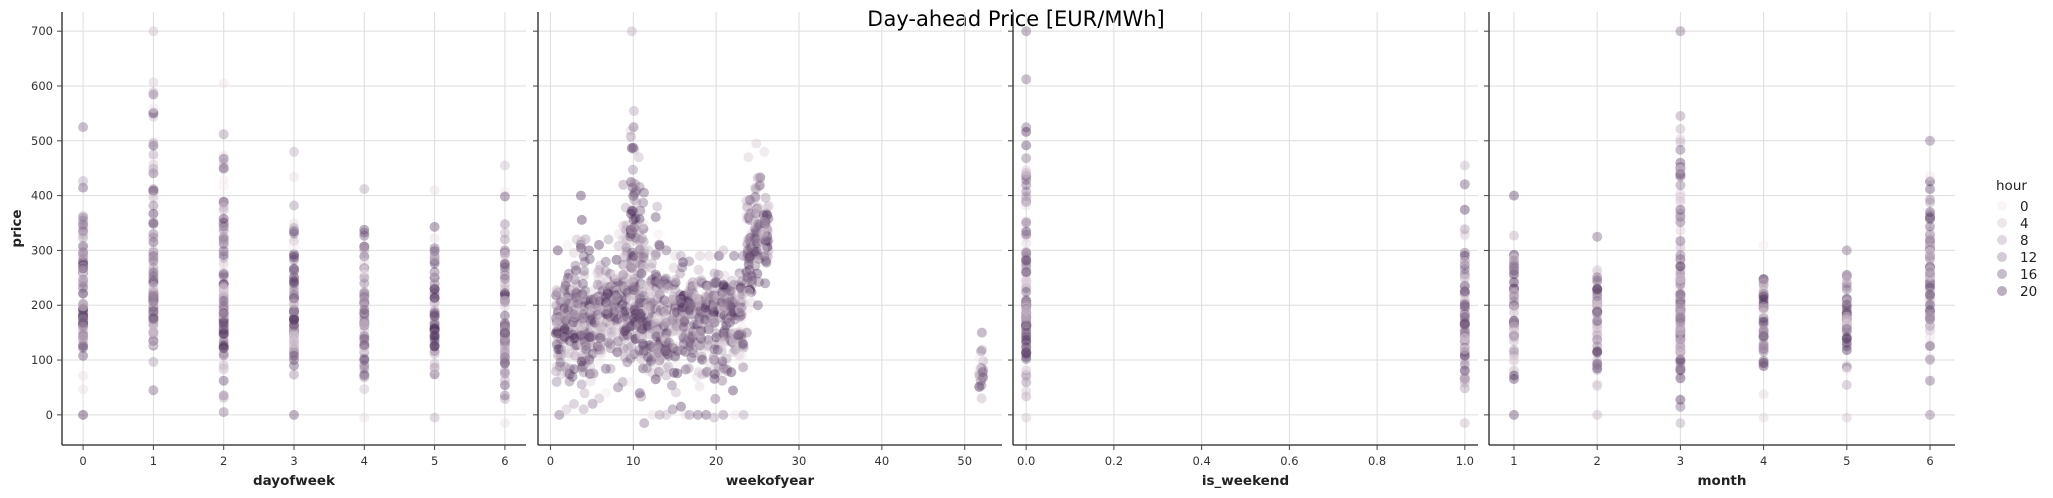 Image resolution: width=2053 pixels, height=498 pixels. I want to click on y-tick-label: 400, so click(42, 196).